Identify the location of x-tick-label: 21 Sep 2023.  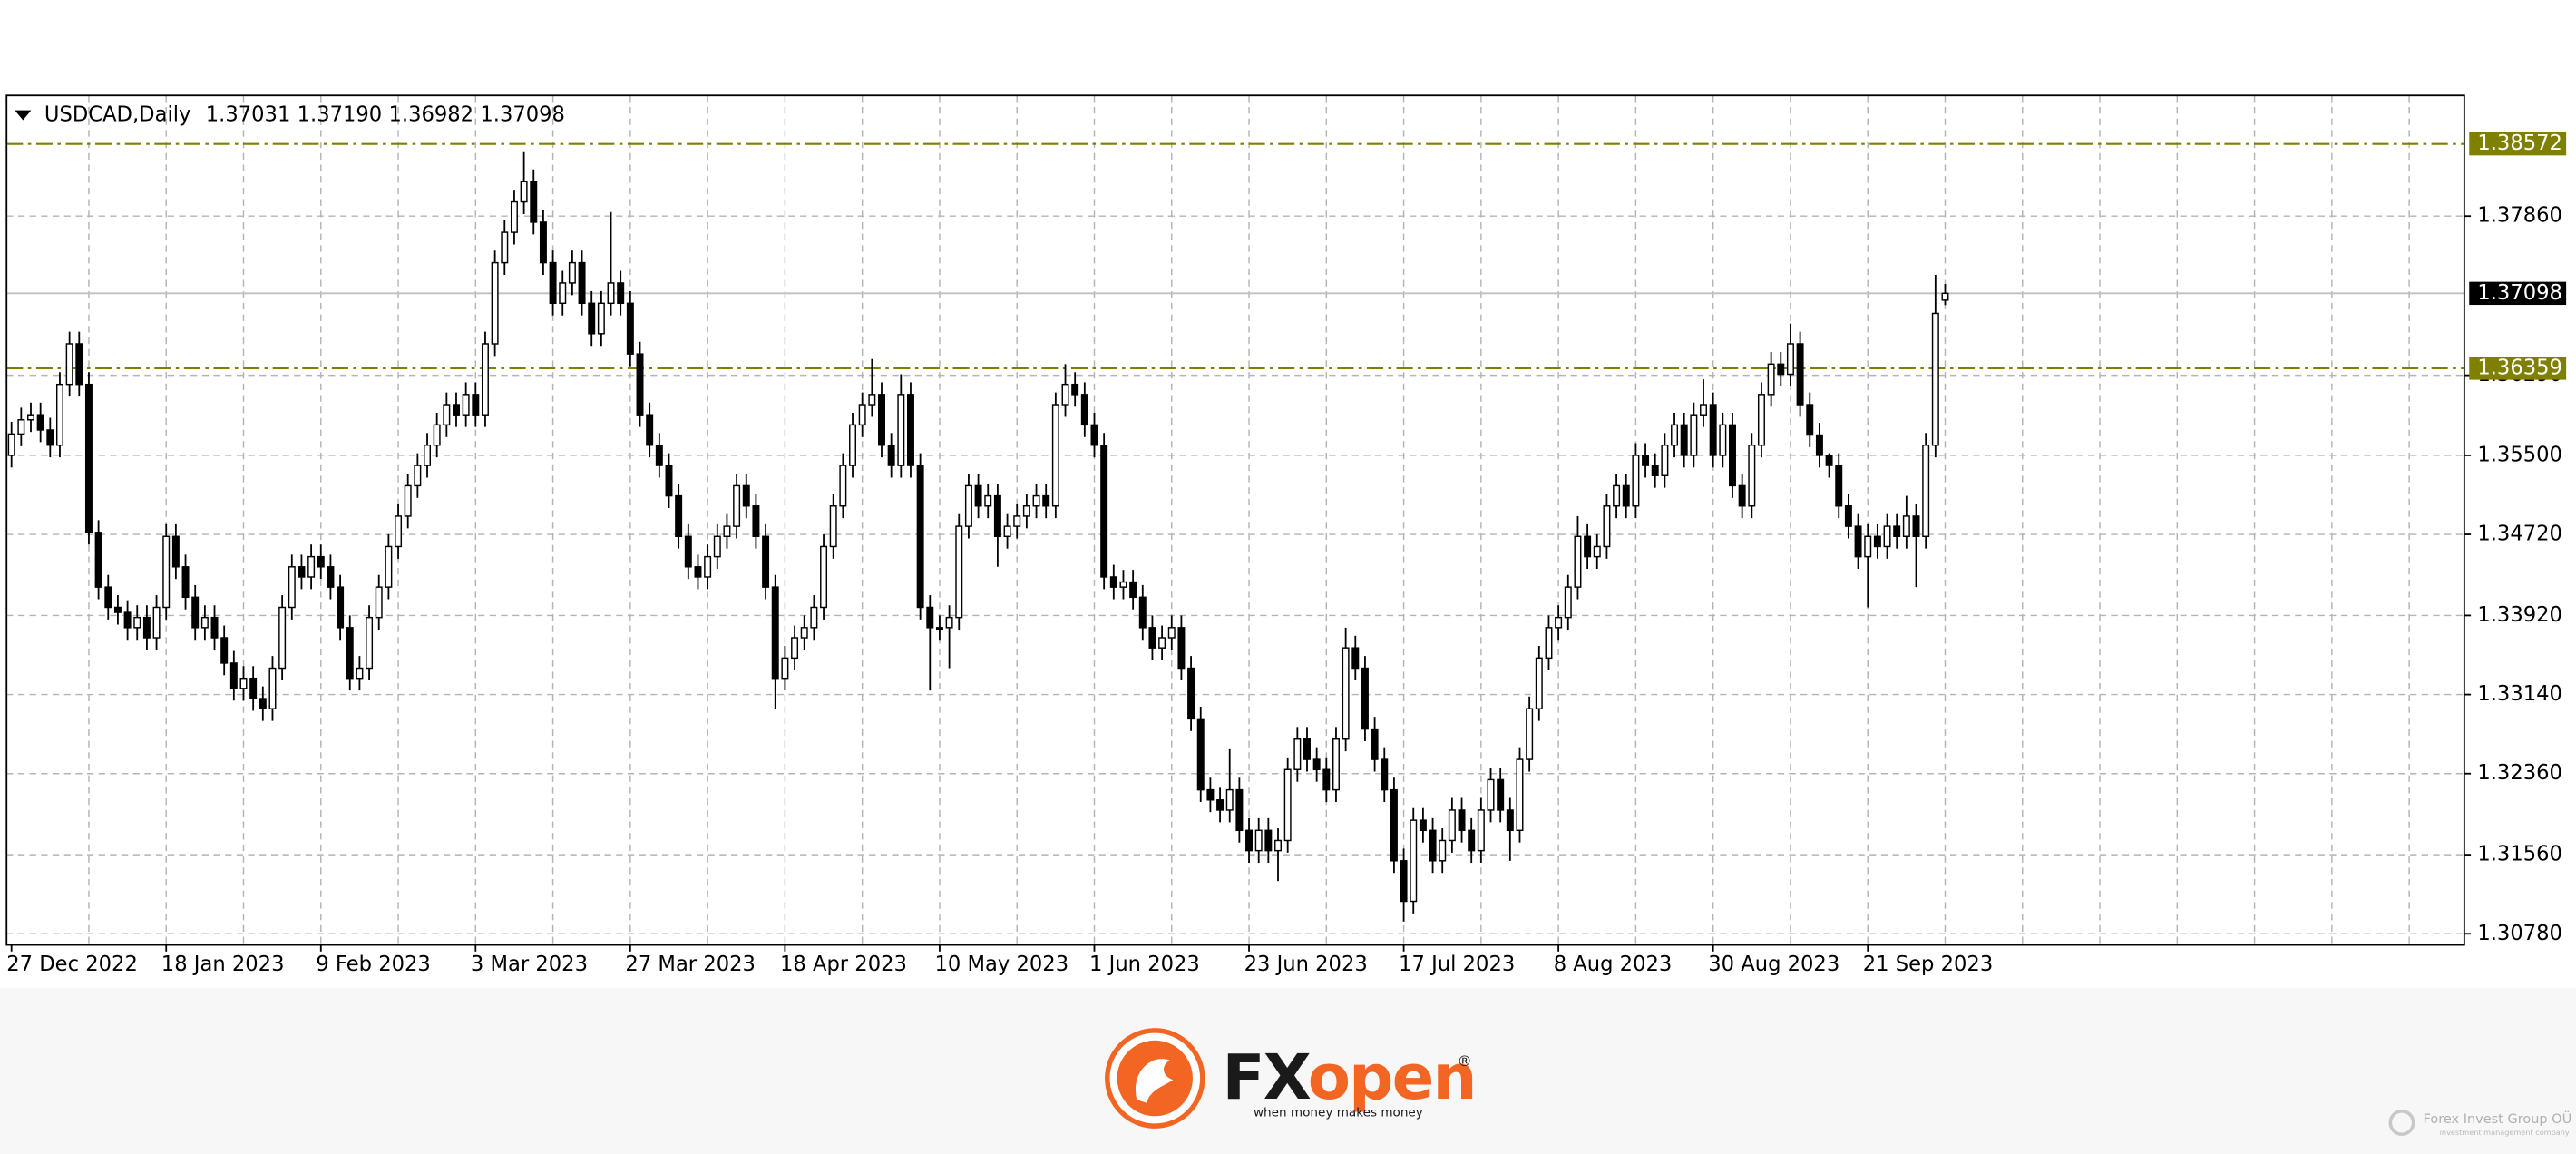
(1928, 964).